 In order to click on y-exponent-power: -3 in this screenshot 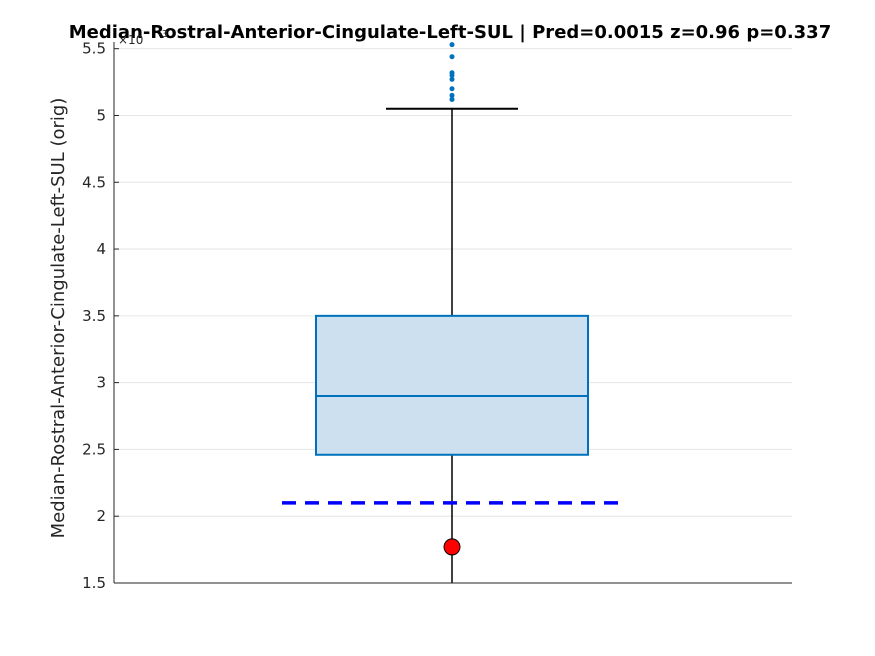, I will do `click(163, 34)`.